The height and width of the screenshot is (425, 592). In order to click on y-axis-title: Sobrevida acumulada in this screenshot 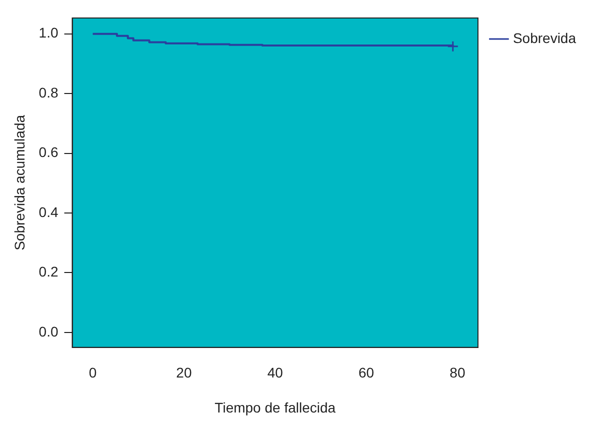, I will do `click(19, 182)`.